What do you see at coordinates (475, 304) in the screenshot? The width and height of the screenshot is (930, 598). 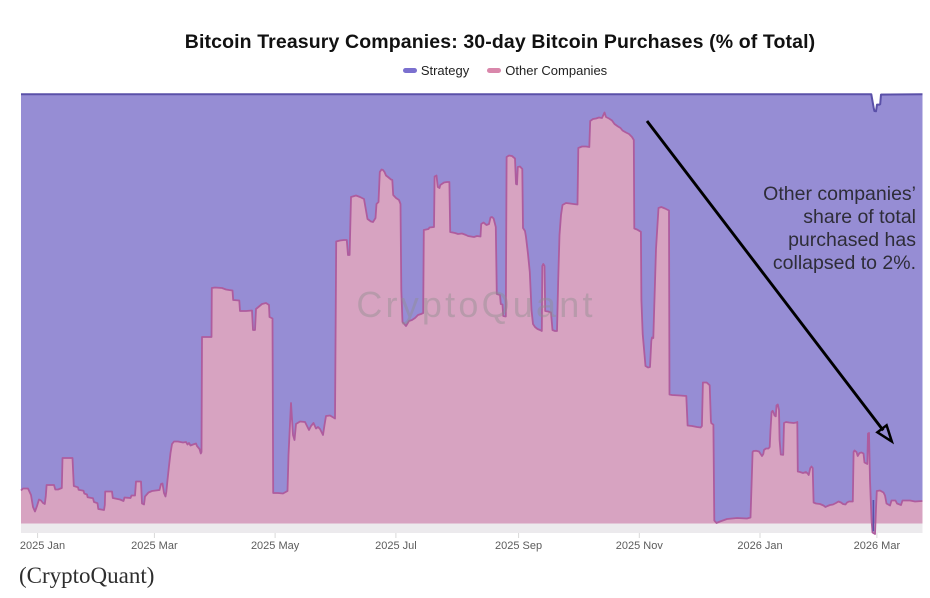 I see `svg-text: CryptoQuant` at bounding box center [475, 304].